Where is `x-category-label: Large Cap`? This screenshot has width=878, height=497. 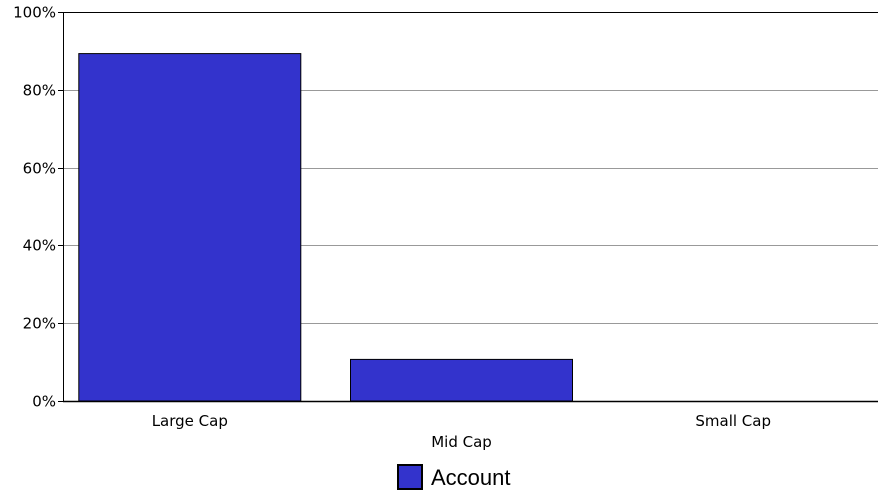 x-category-label: Large Cap is located at coordinates (190, 421).